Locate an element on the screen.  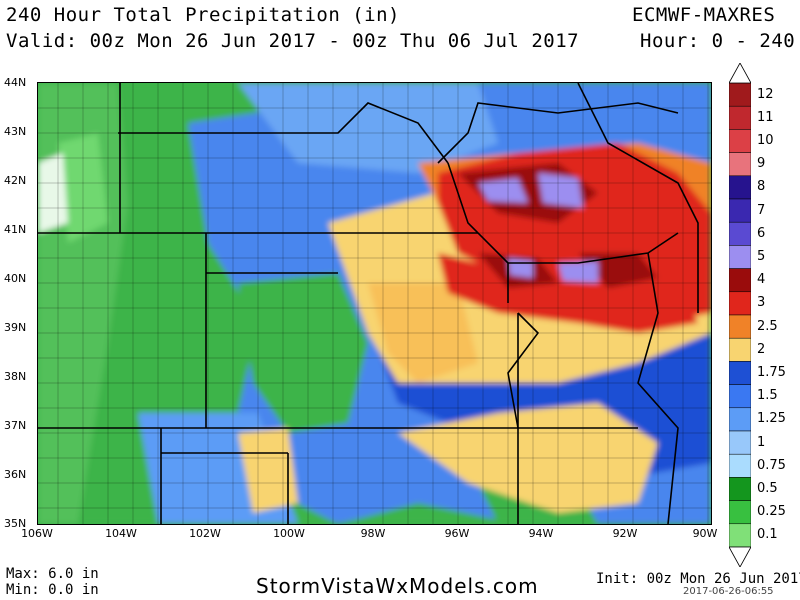
legend-label: 1.5 is located at coordinates (767, 396).